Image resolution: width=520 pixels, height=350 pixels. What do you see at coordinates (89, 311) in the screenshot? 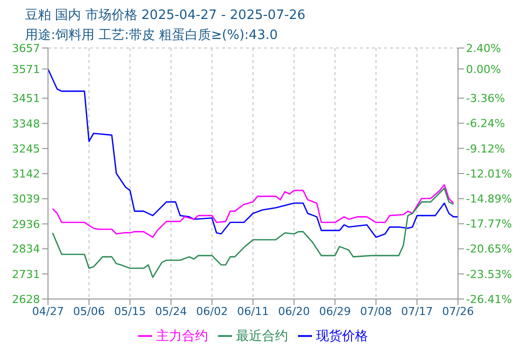
I see `x-tick-label: 05/06` at bounding box center [89, 311].